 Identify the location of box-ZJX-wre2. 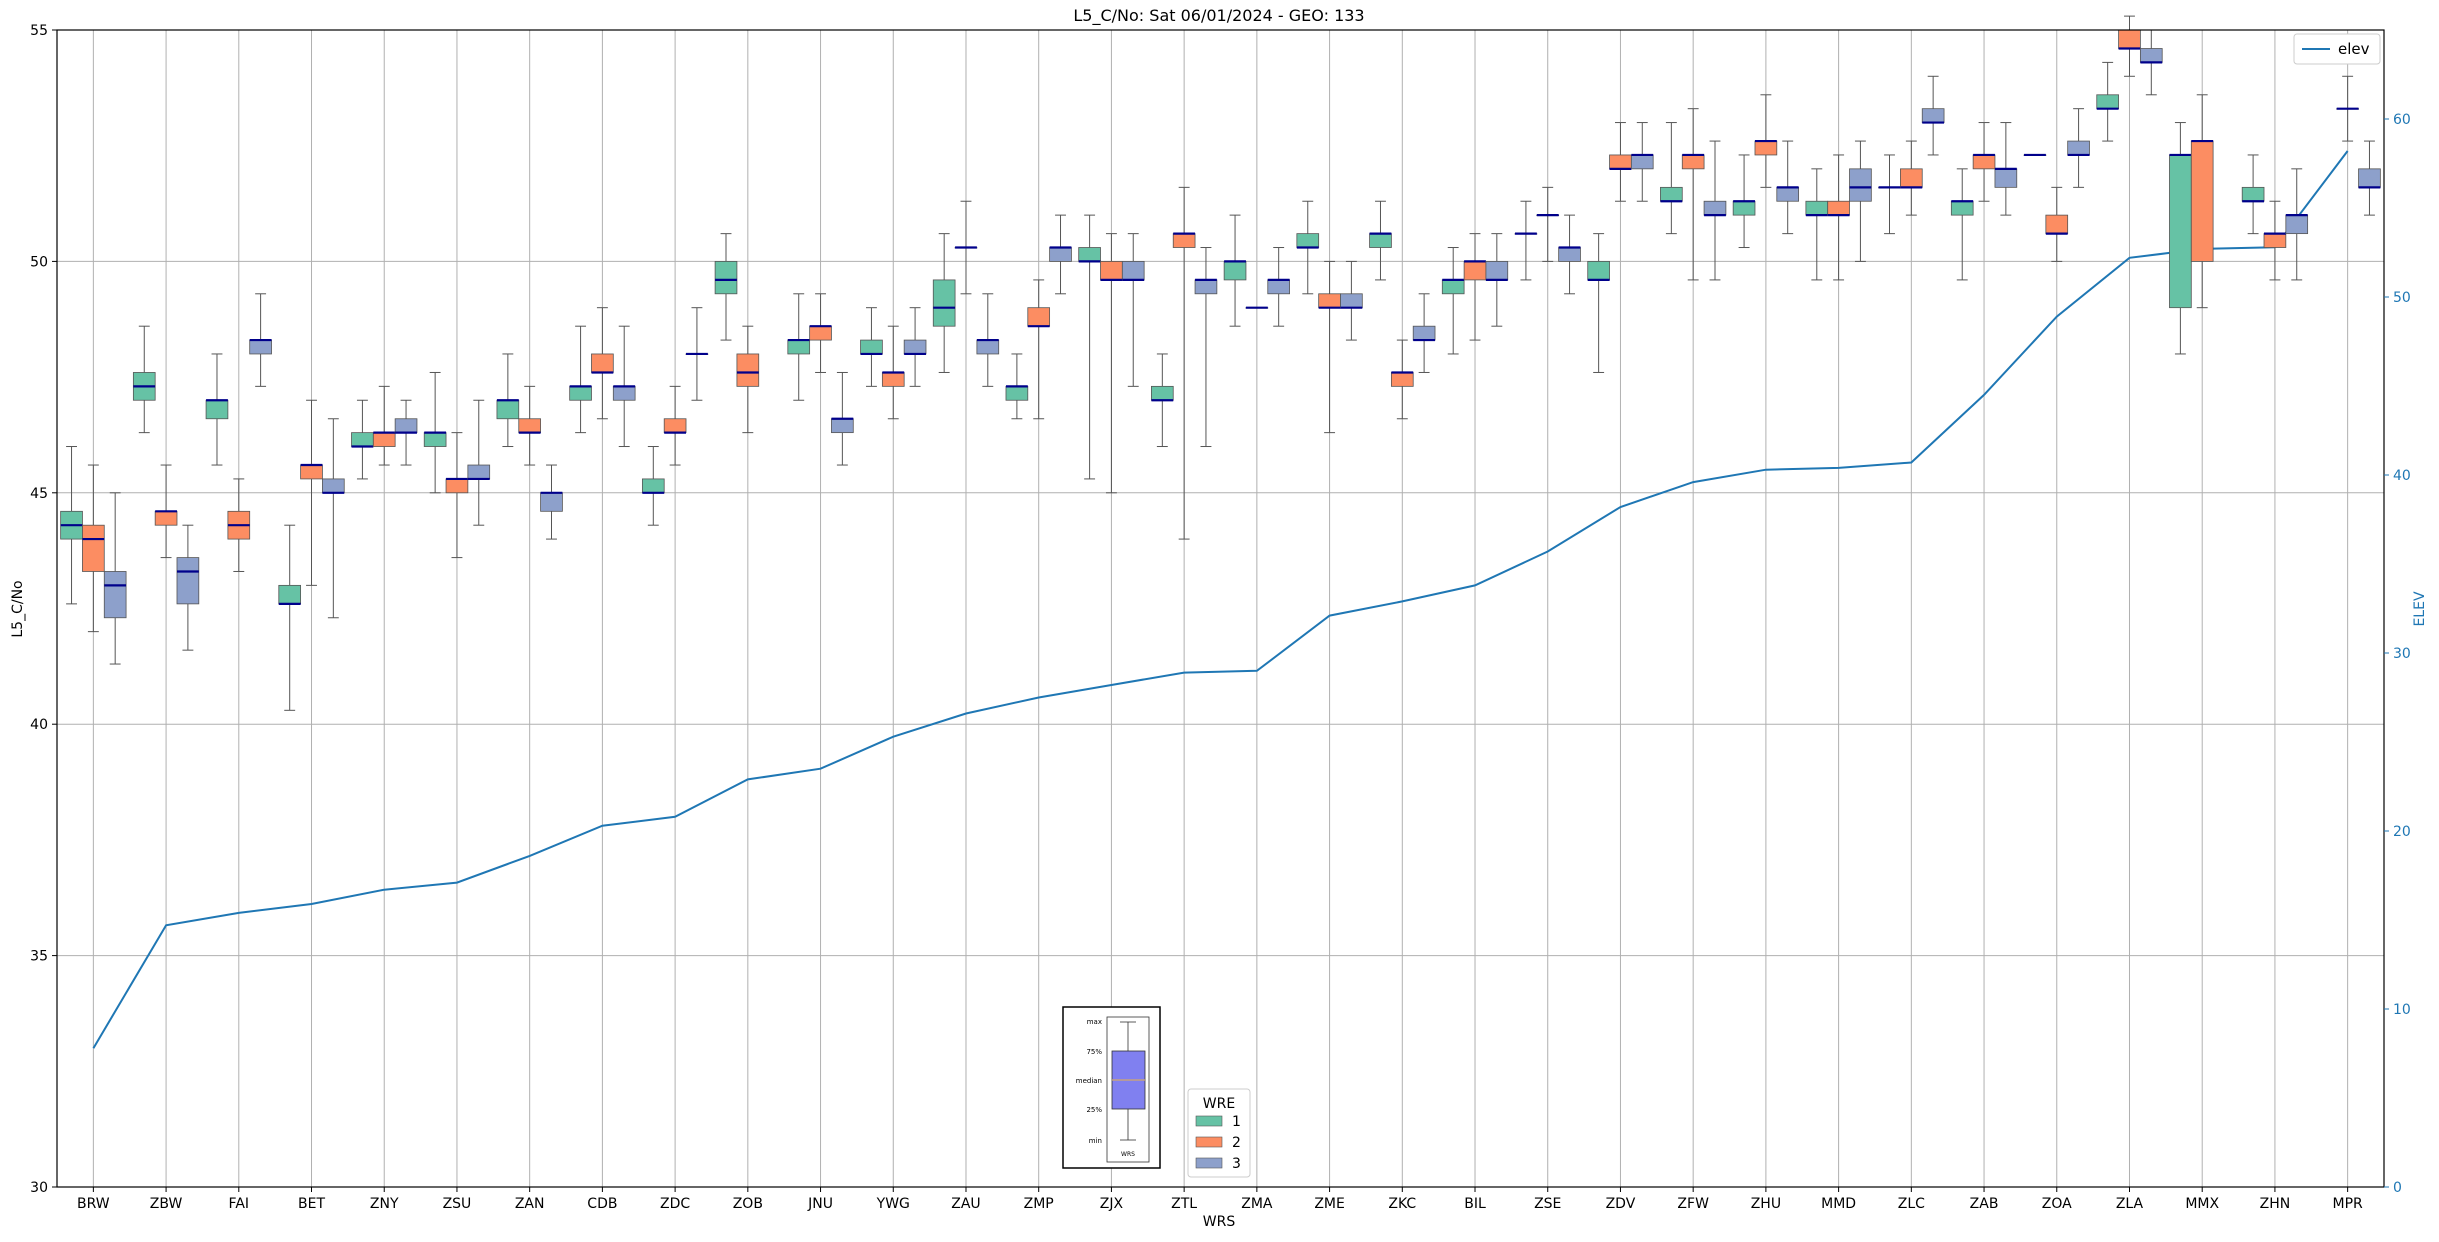
(1111, 363).